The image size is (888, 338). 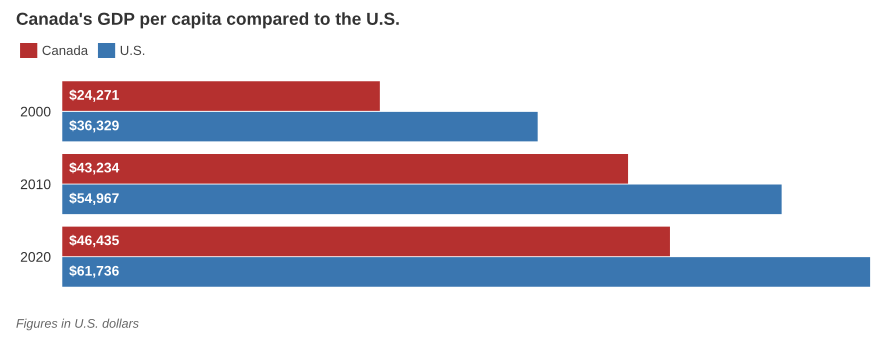 I want to click on data-label: $43,234, so click(x=94, y=168).